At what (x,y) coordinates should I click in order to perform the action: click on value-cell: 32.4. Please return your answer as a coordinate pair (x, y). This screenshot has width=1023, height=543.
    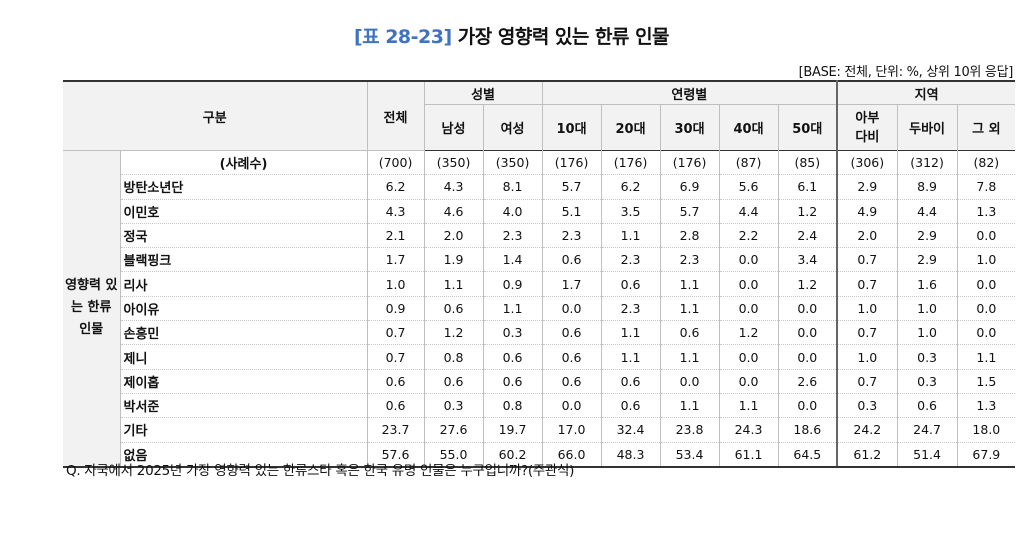
    Looking at the image, I should click on (630, 430).